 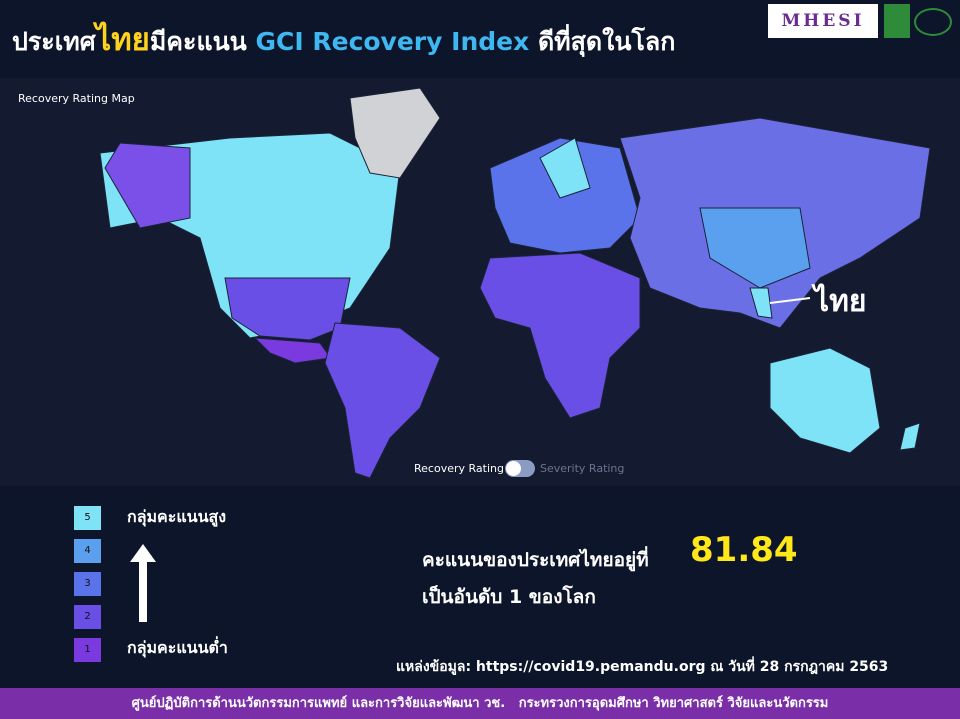 I want to click on scandinavia, so click(x=565, y=168).